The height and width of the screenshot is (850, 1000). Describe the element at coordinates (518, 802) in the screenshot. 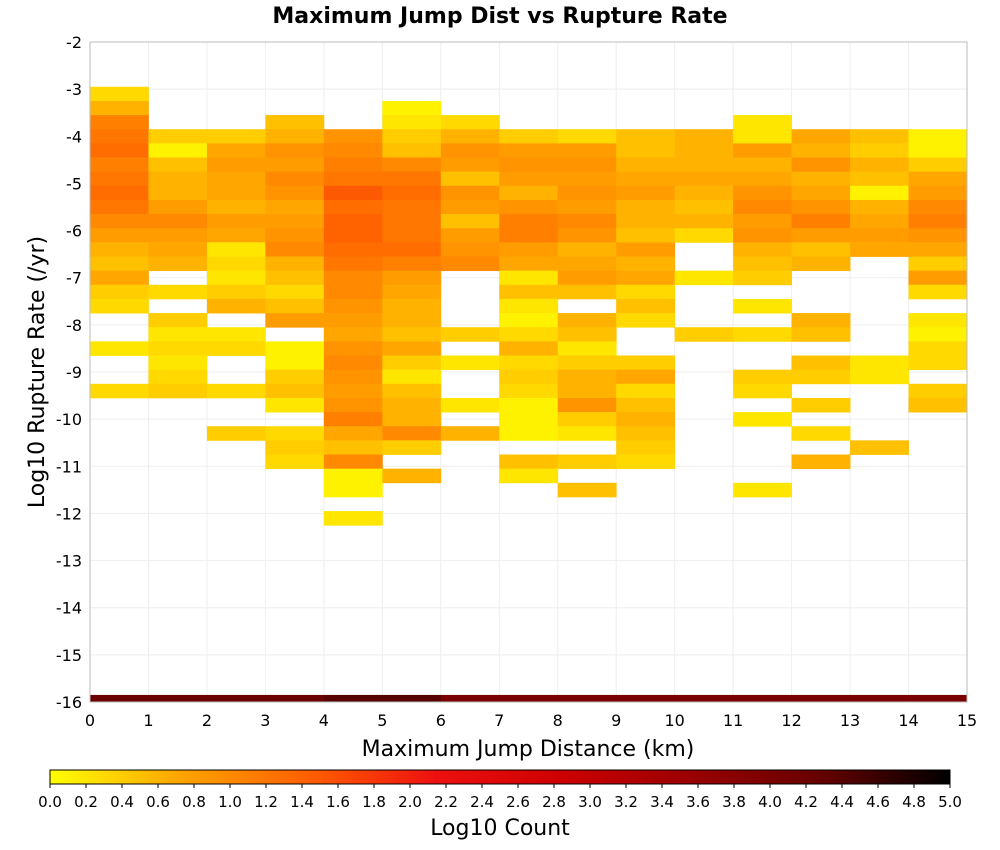

I see `colorbar-tick-label: 2.6` at that location.